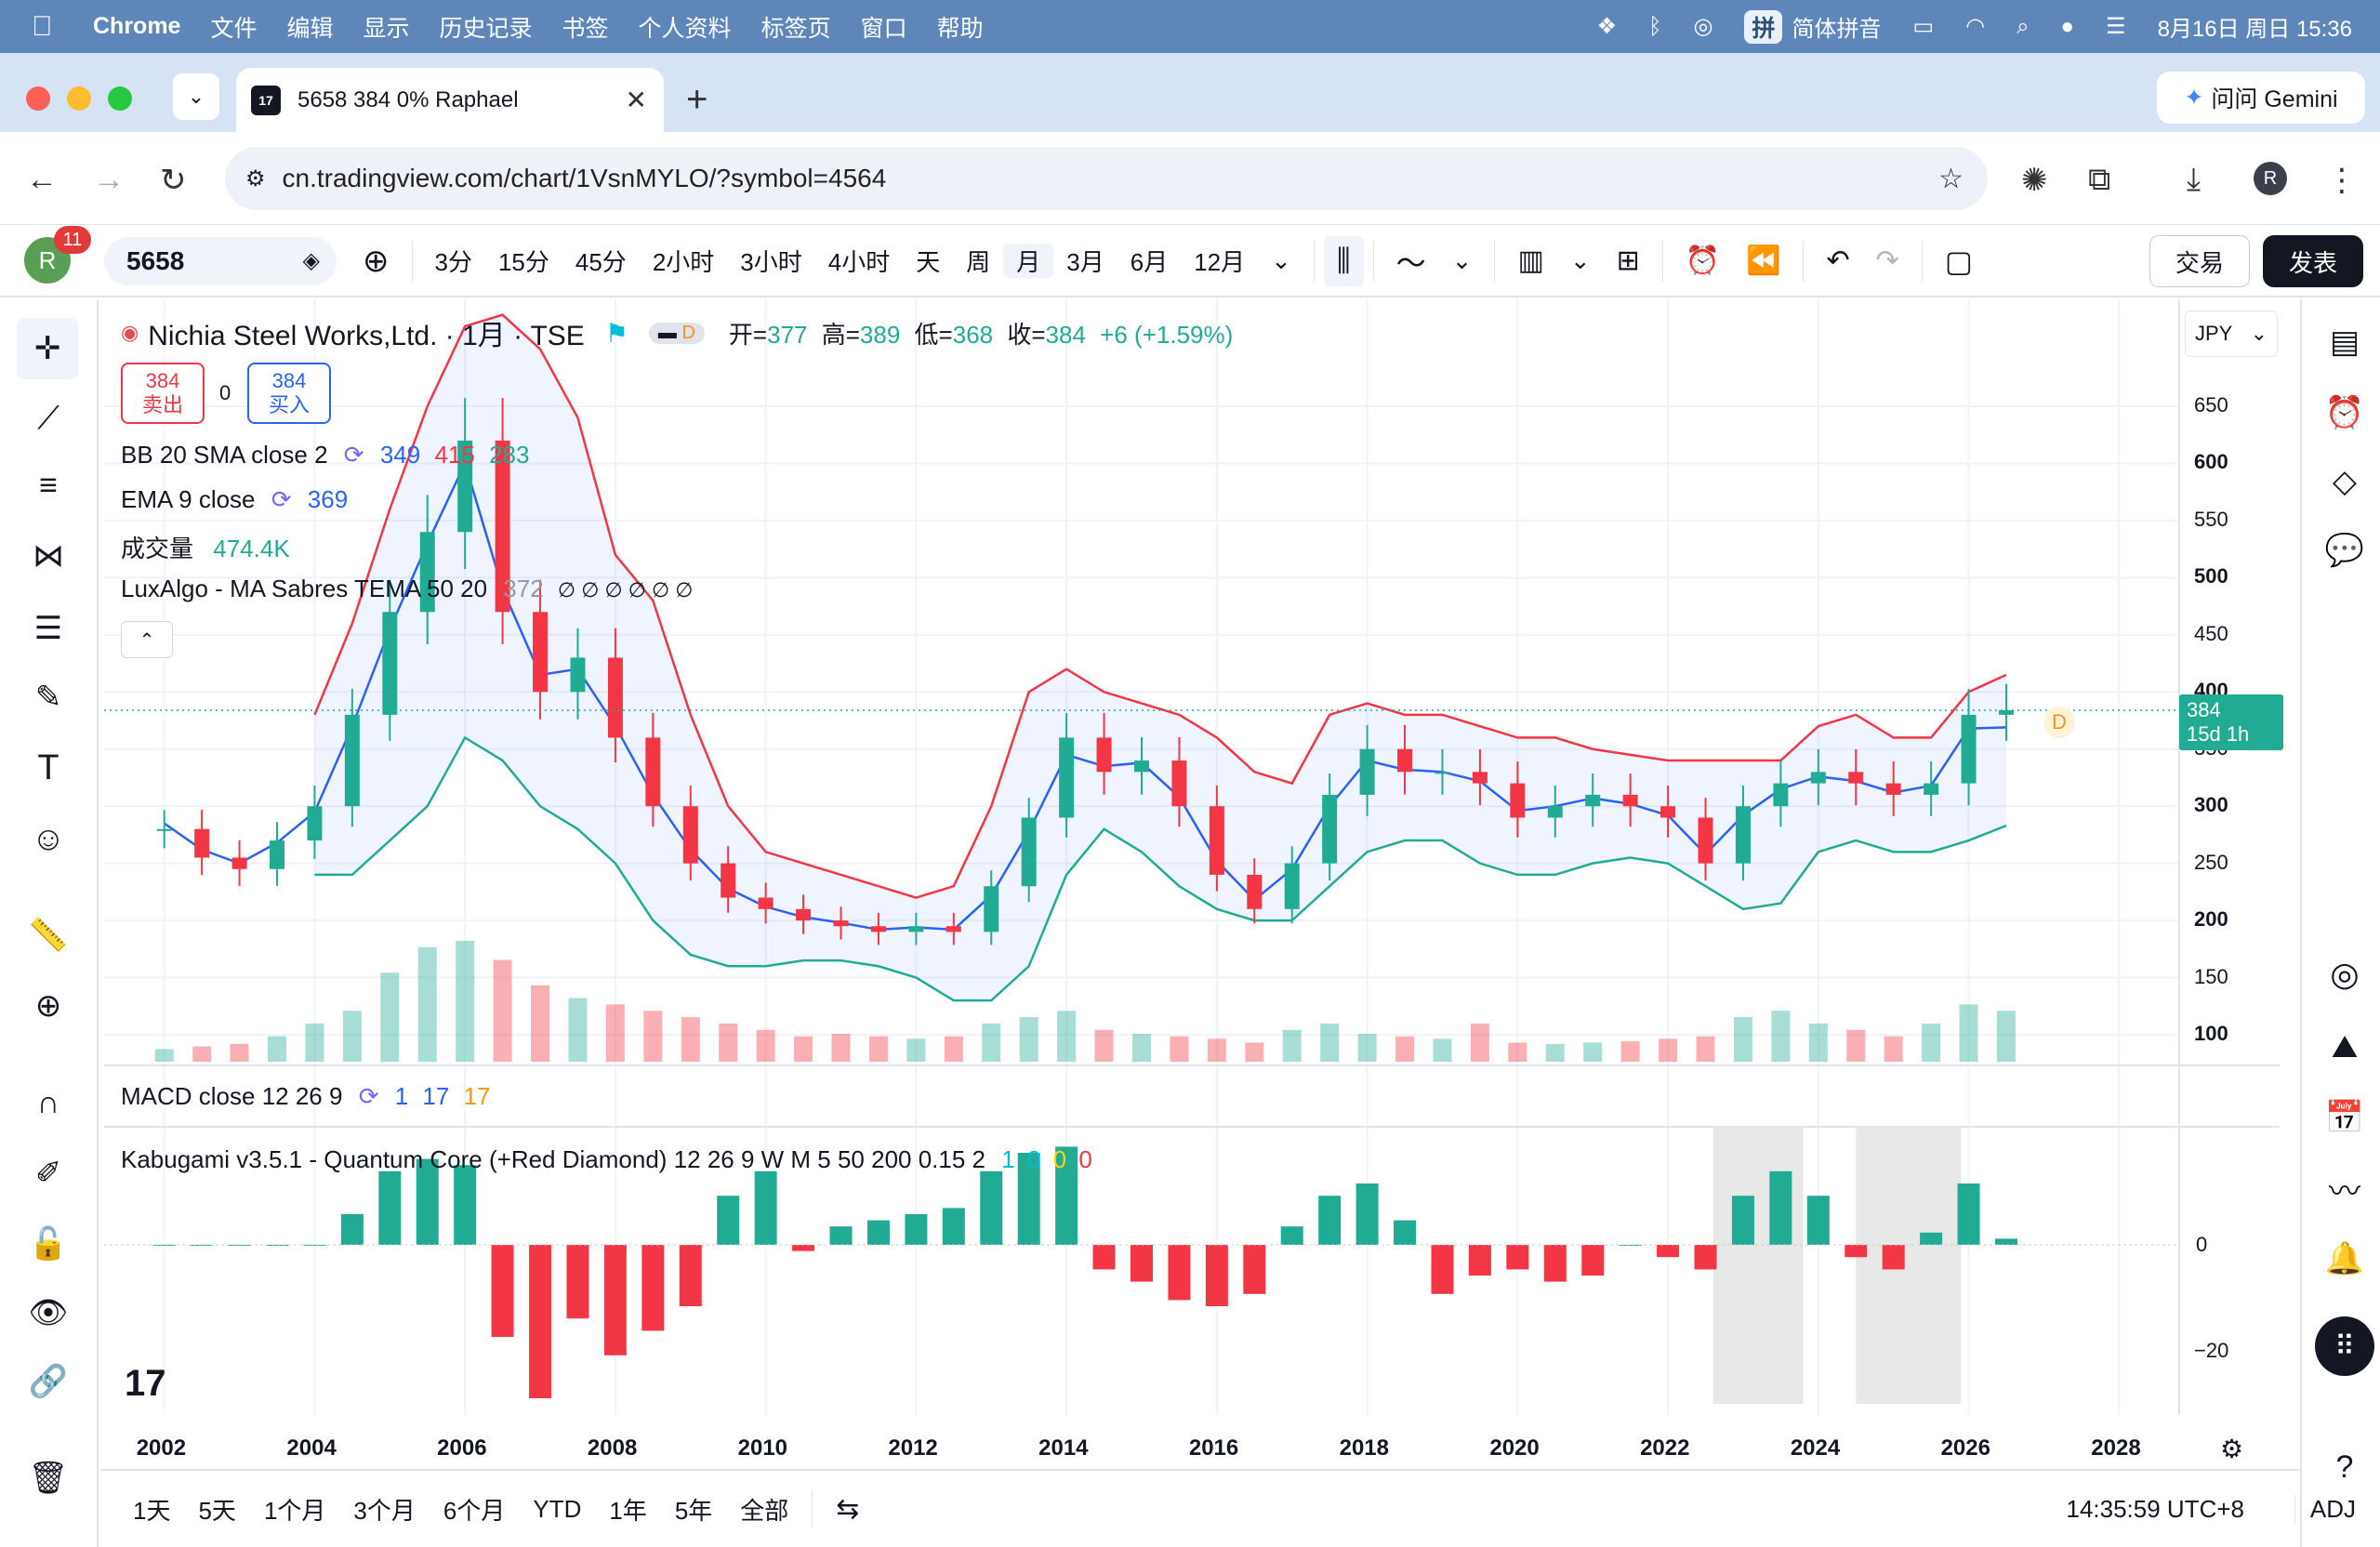  I want to click on broadcast-icon: 〰, so click(2344, 1191).